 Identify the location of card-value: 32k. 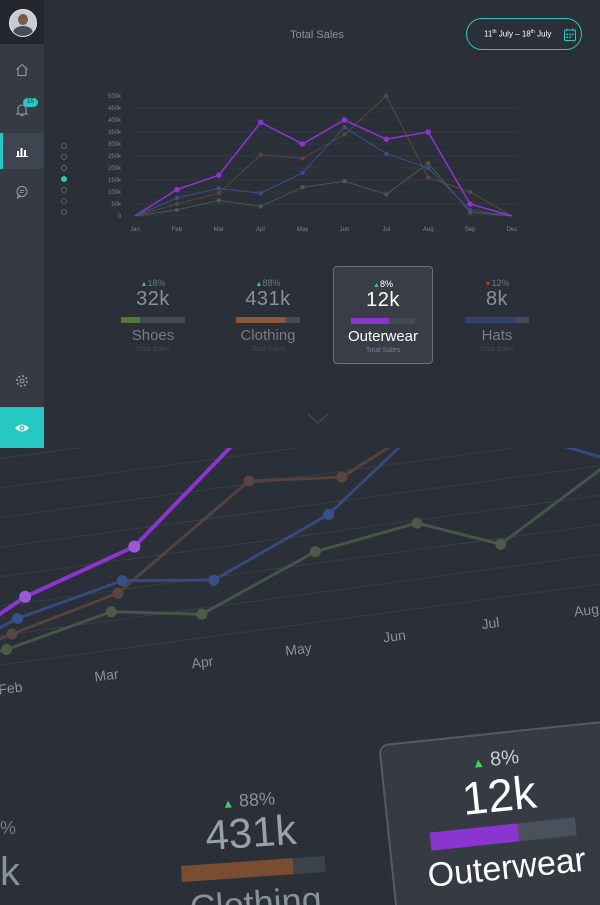
(153, 299).